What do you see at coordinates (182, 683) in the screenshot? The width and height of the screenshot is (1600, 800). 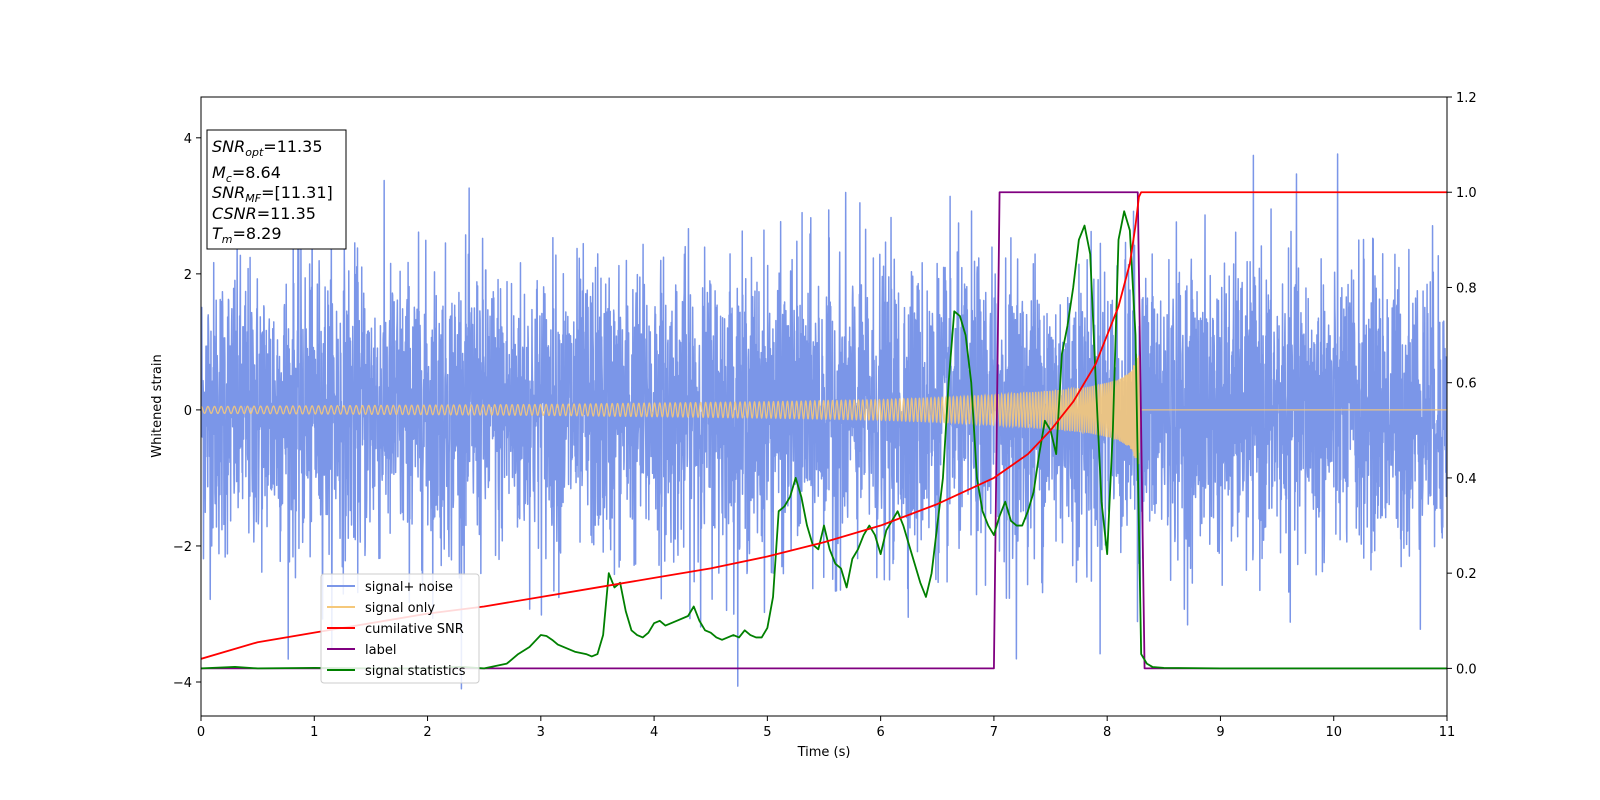 I see `y-tick-label: −4` at bounding box center [182, 683].